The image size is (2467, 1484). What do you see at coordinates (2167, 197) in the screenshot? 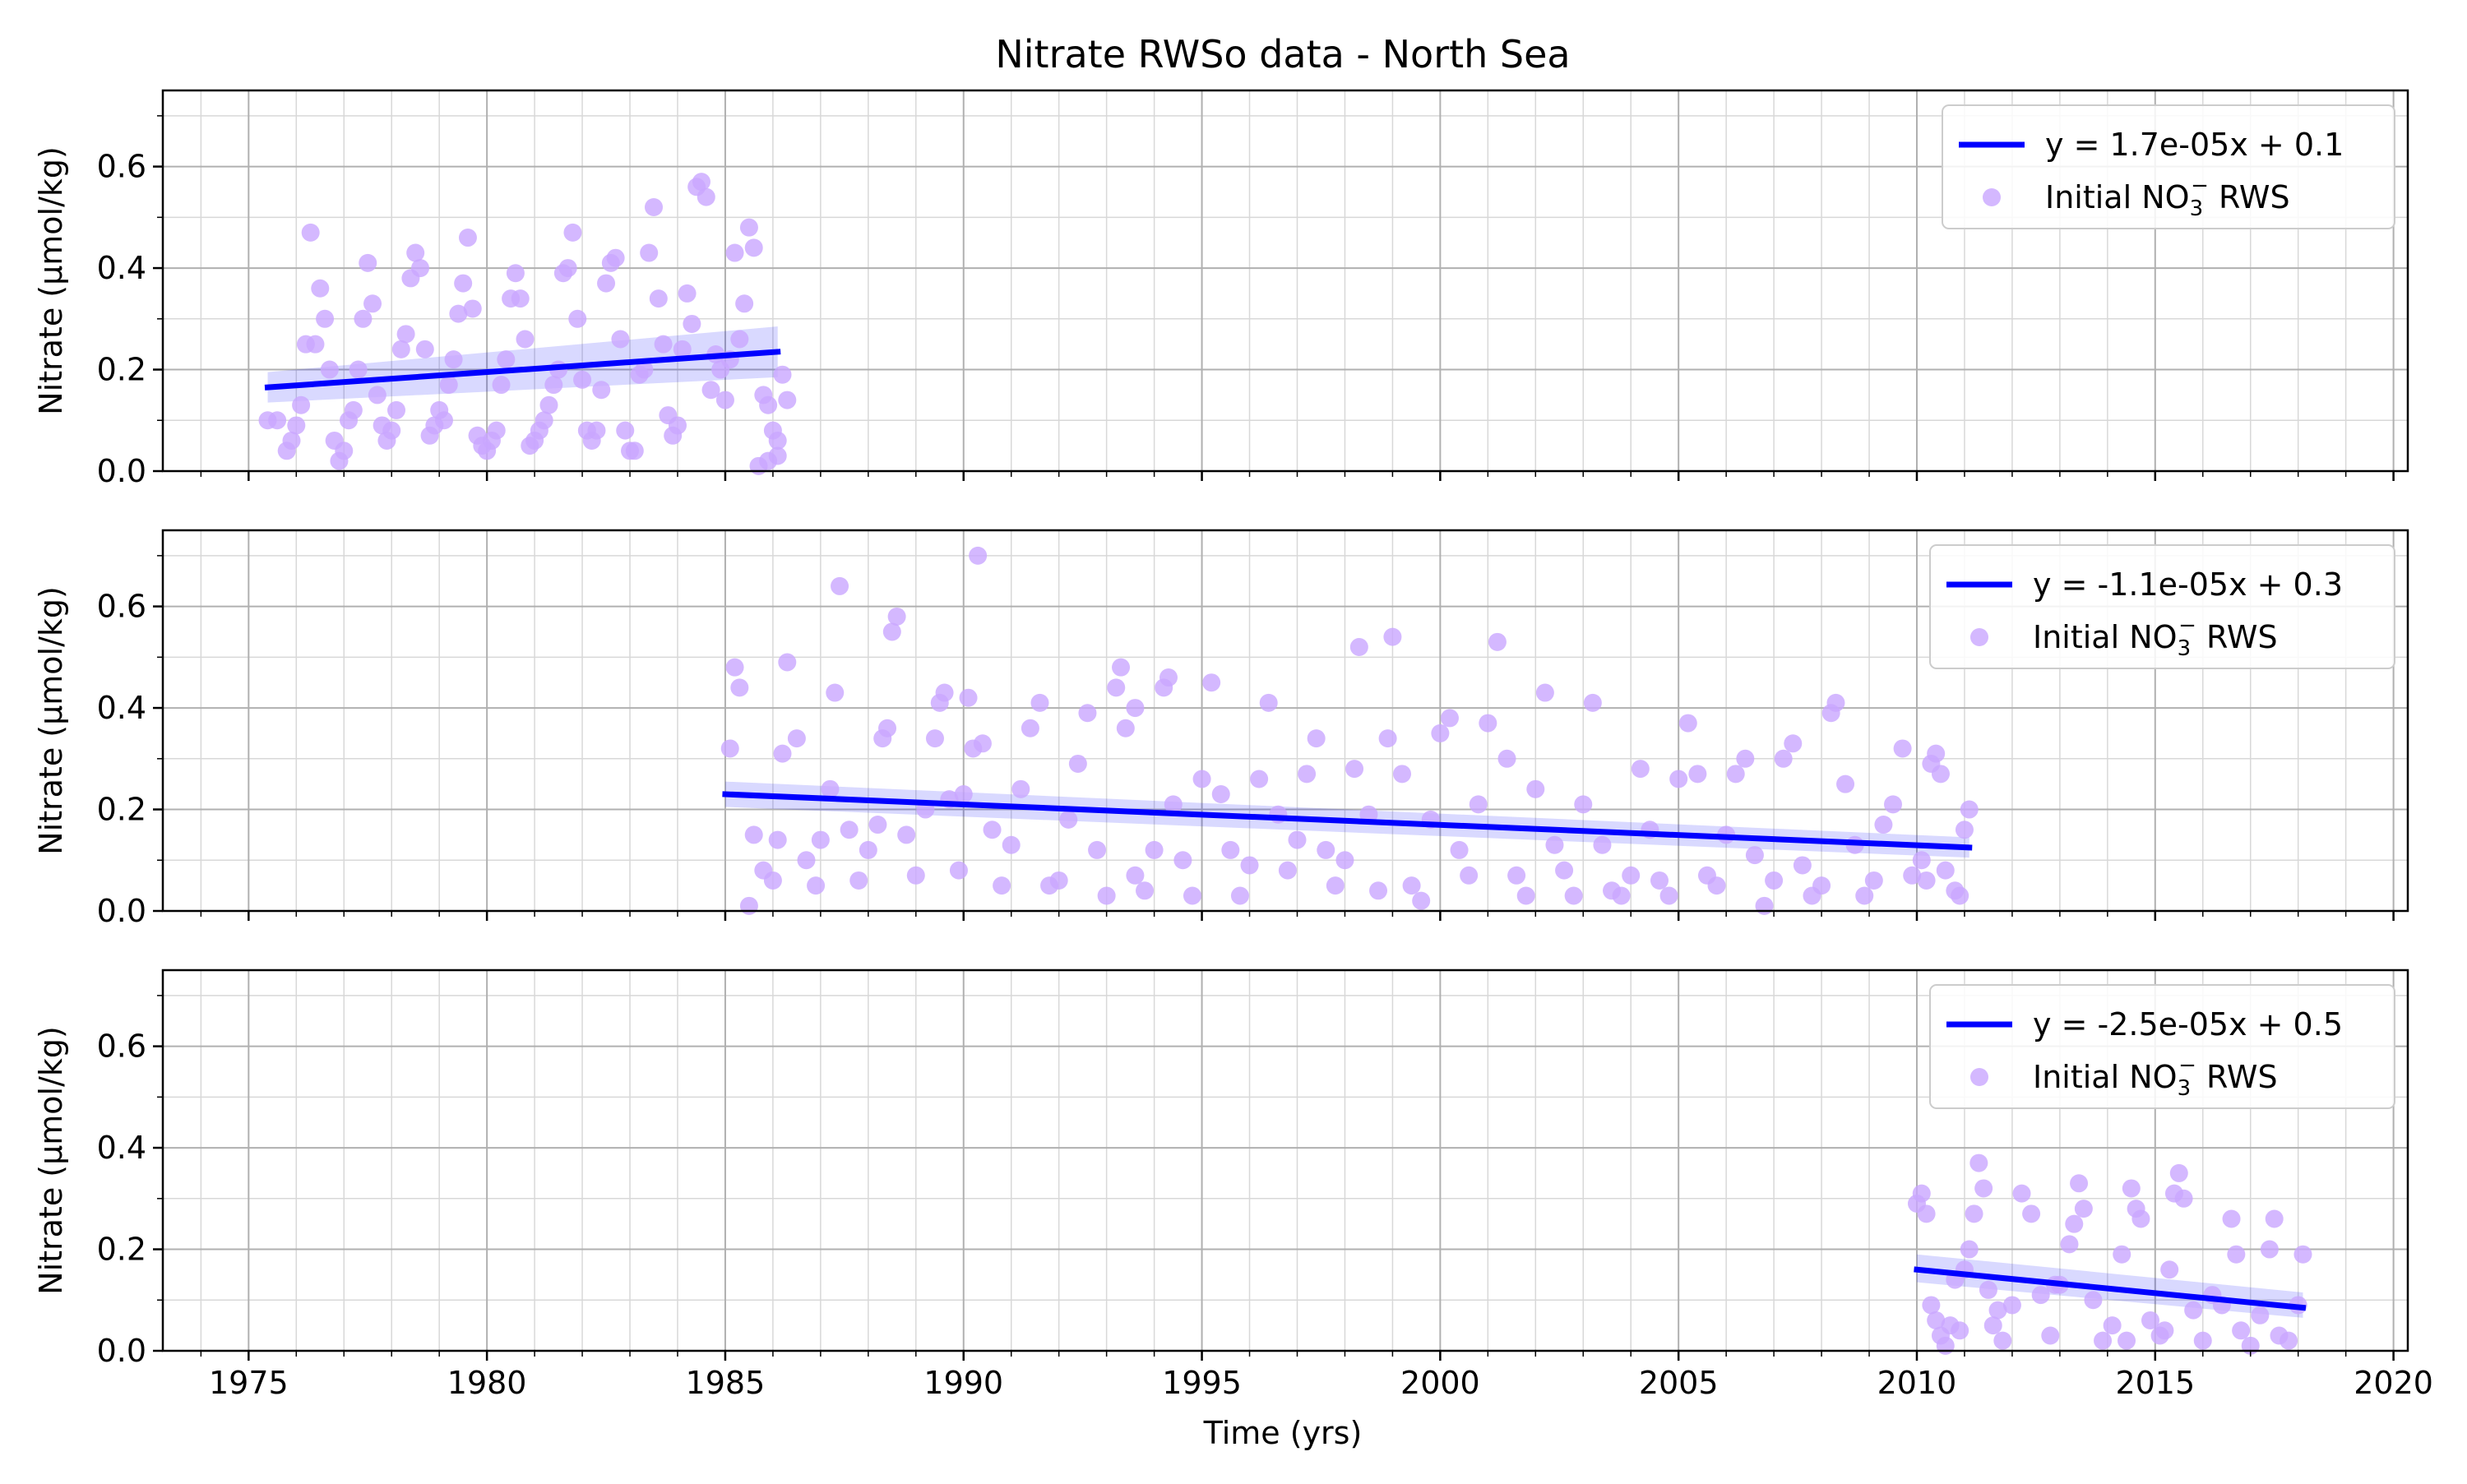
I see `legend-scatter-label: Initial NO3− RWS` at bounding box center [2167, 197].